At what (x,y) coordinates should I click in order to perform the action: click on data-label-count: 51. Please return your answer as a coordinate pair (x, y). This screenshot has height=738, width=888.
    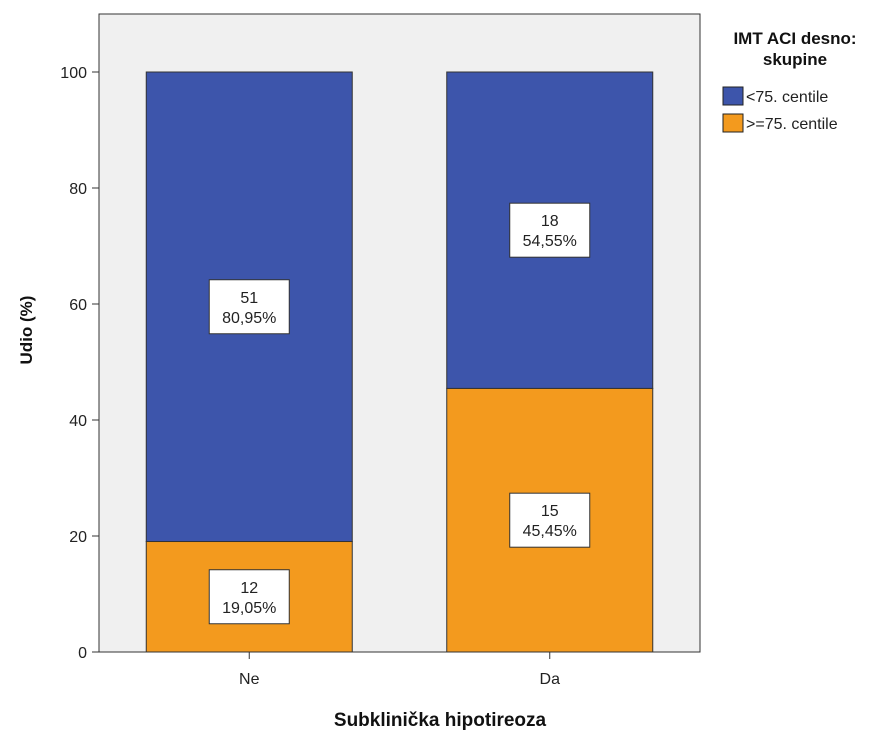
    Looking at the image, I should click on (249, 298).